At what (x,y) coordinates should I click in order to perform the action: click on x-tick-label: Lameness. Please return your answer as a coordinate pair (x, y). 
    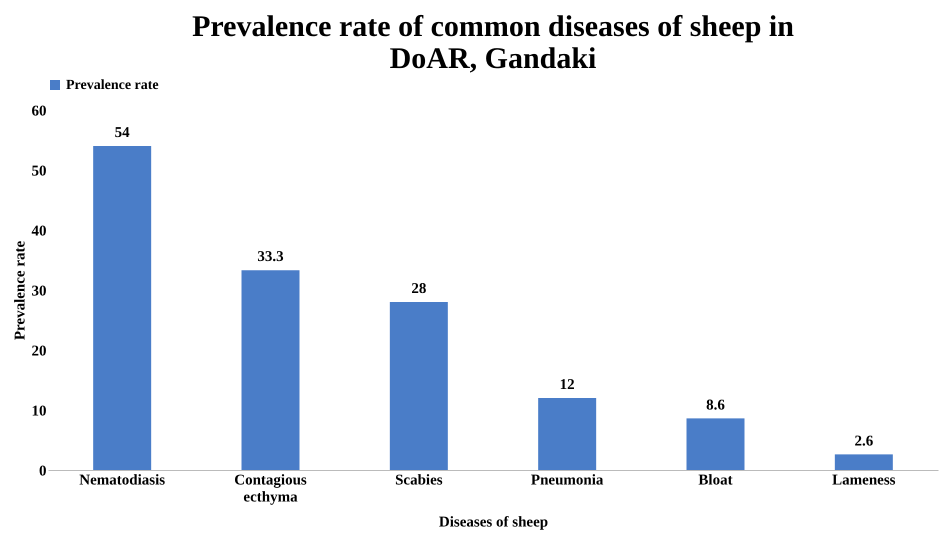
    Looking at the image, I should click on (864, 480).